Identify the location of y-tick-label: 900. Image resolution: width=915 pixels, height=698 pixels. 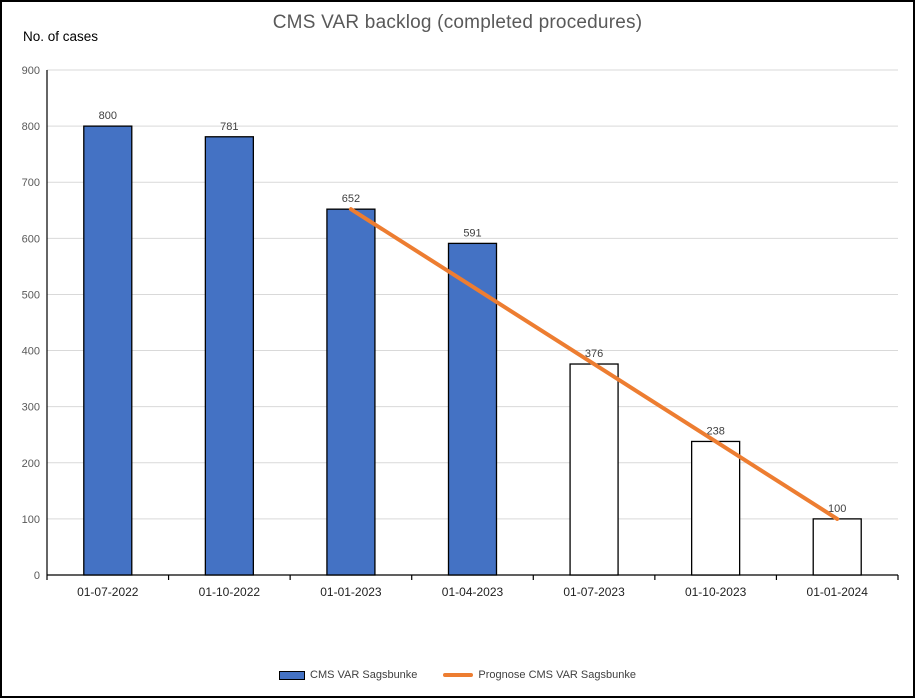
(31, 71).